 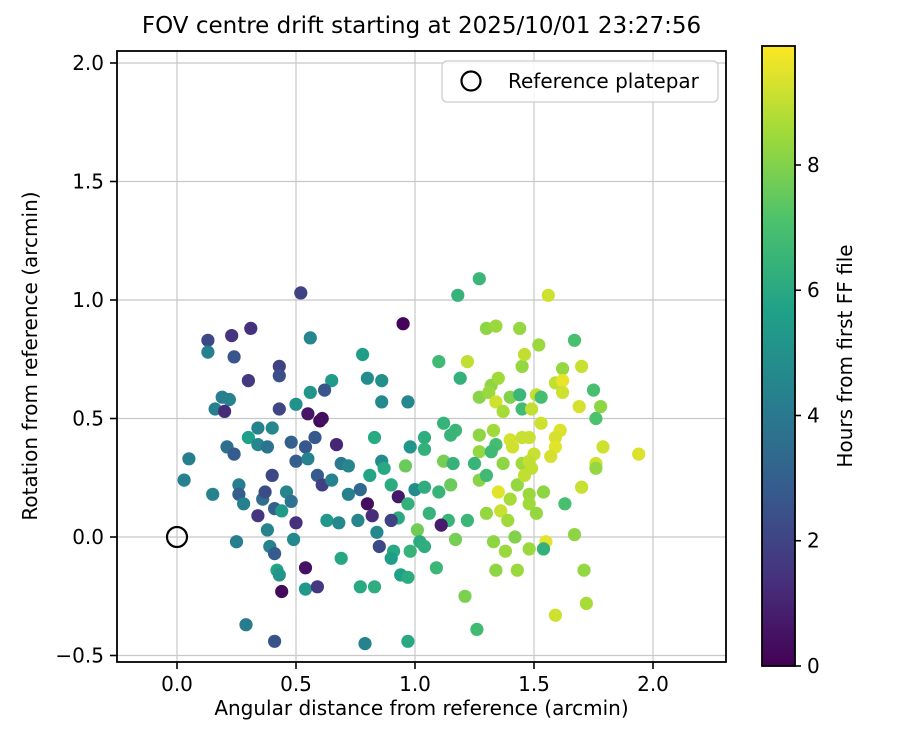 I want to click on x-tick-label: 0.5, so click(x=296, y=684).